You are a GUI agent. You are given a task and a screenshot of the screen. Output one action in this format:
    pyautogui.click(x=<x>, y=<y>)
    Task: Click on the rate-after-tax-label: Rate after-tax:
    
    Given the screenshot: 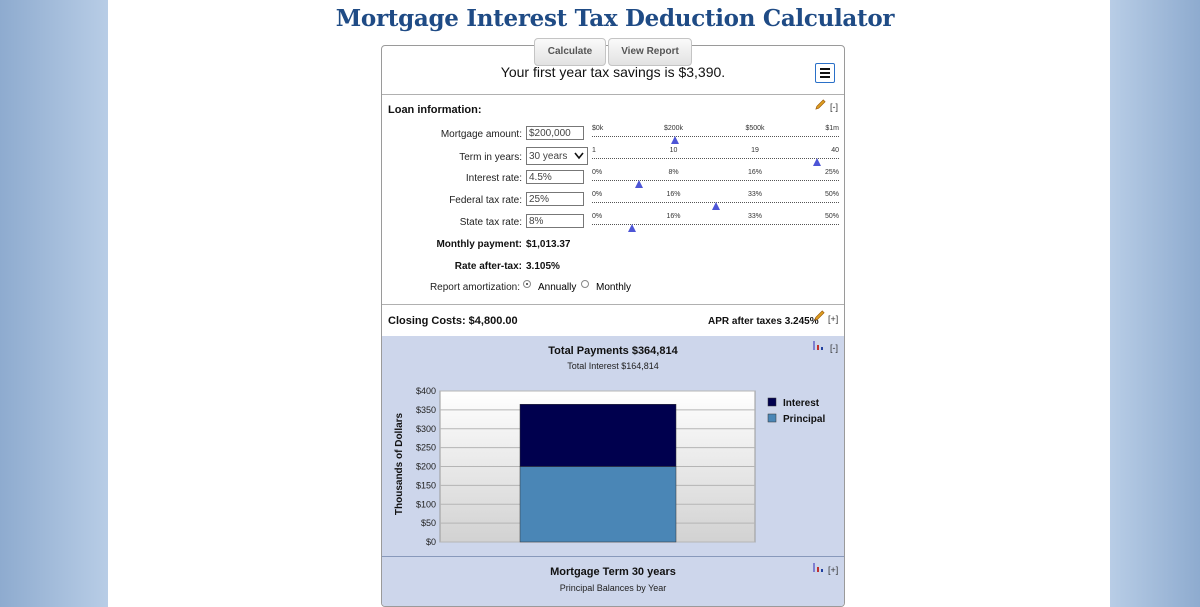 What is the action you would take?
    pyautogui.click(x=488, y=266)
    